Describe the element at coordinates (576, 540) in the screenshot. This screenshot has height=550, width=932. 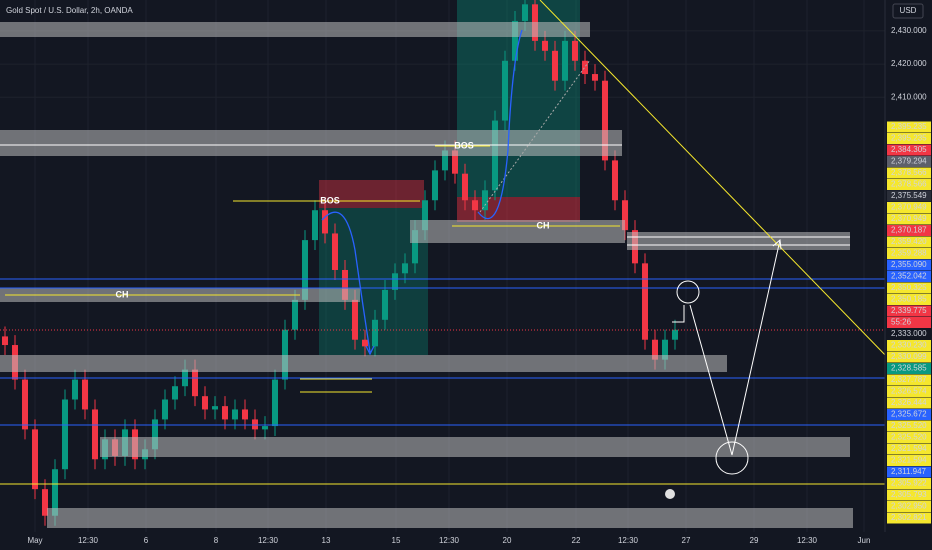
I see `x-tick-label: 22` at that location.